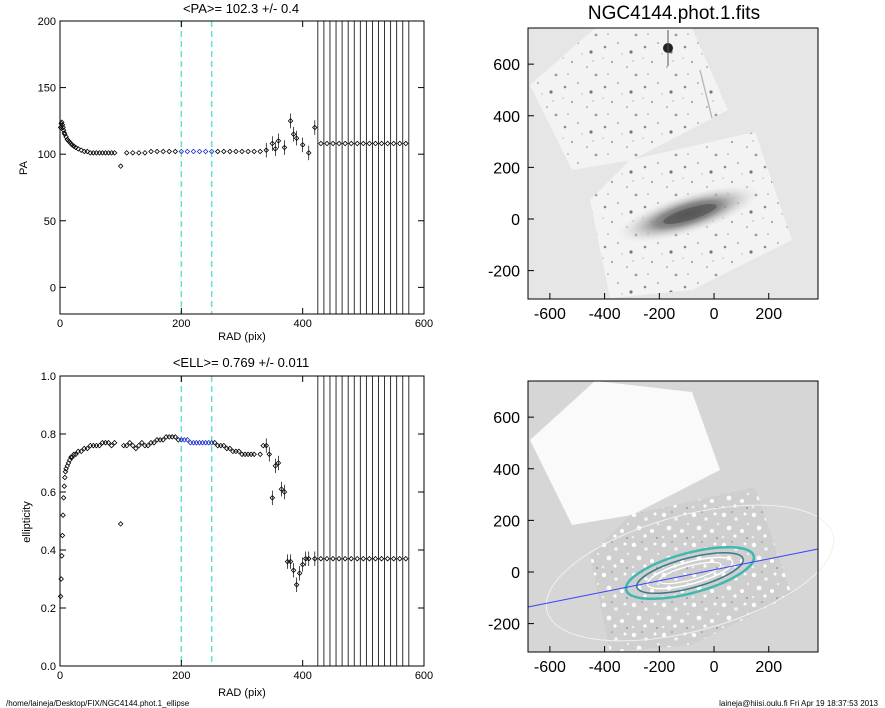 The height and width of the screenshot is (708, 885). What do you see at coordinates (47, 89) in the screenshot?
I see `pa-y-tick-label: 150` at bounding box center [47, 89].